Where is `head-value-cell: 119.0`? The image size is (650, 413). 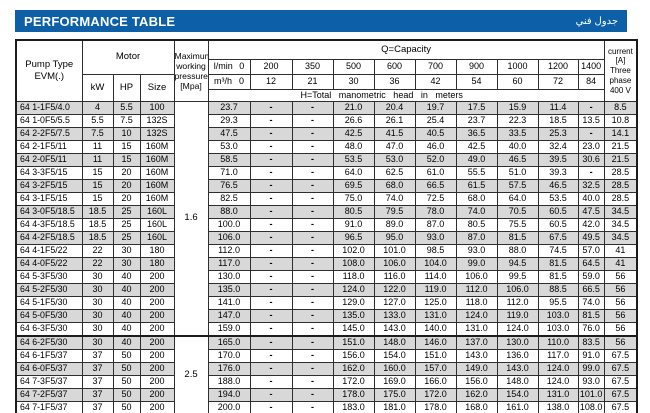 head-value-cell: 119.0 is located at coordinates (435, 290).